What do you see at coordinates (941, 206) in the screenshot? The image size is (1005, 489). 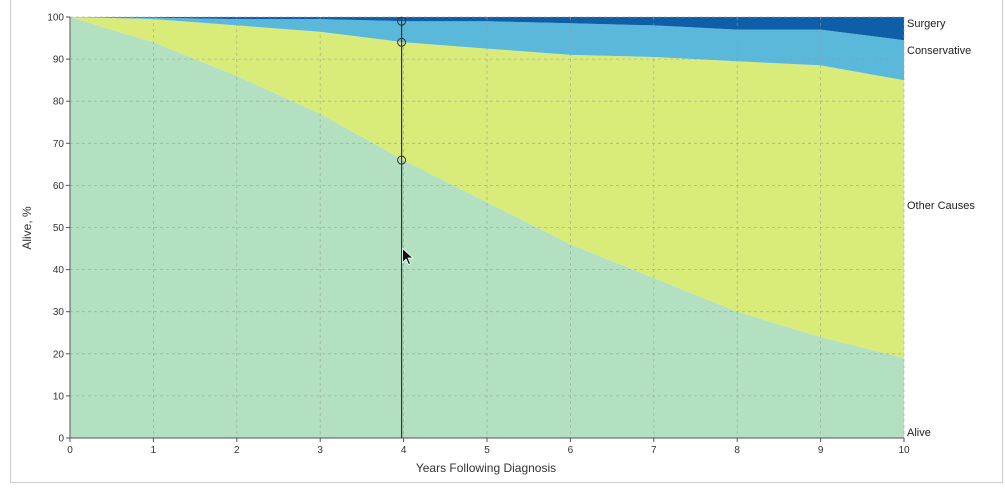 I see `series-label-other-causes: Other Causes` at bounding box center [941, 206].